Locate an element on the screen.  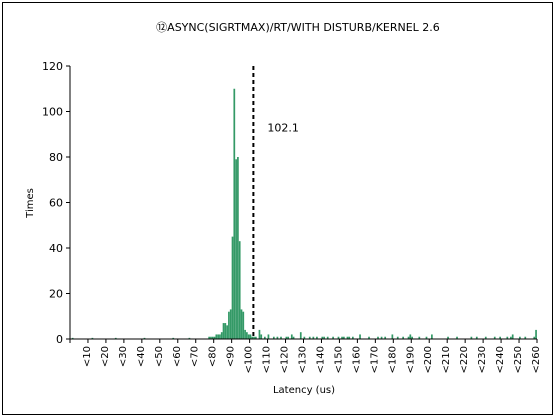
x-tick-label: <30 is located at coordinates (123, 356).